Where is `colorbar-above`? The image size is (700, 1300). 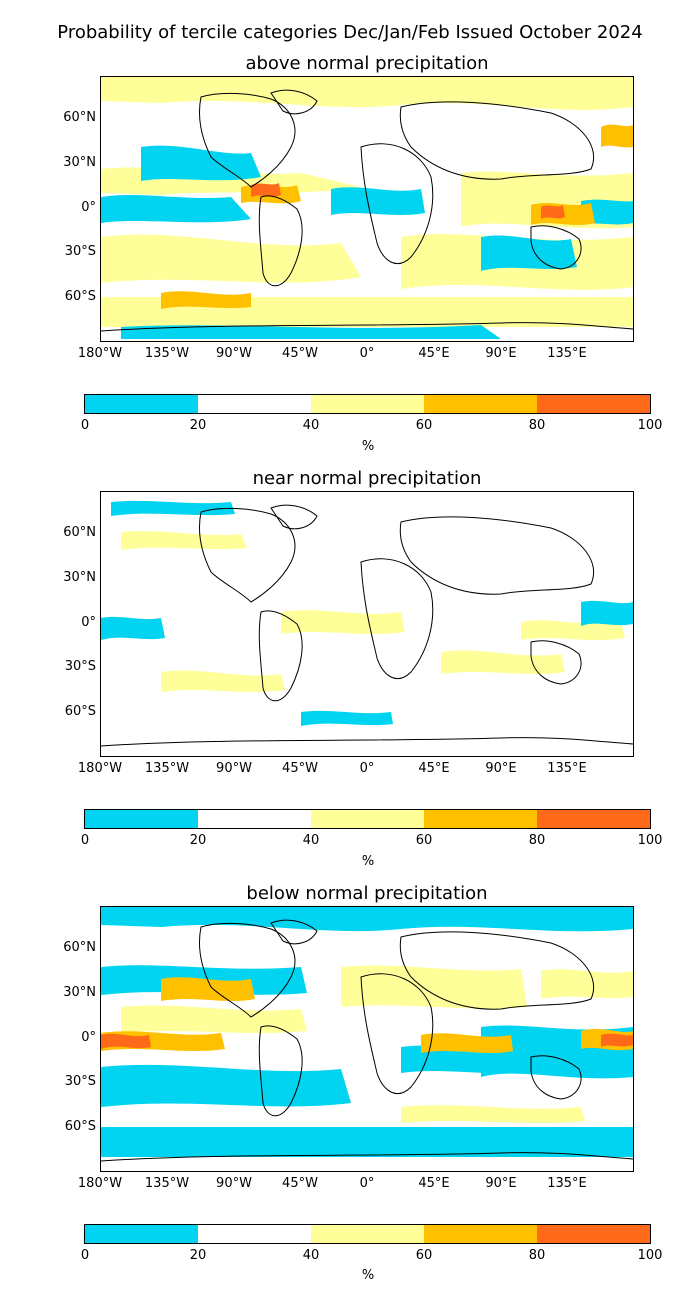 colorbar-above is located at coordinates (367, 404).